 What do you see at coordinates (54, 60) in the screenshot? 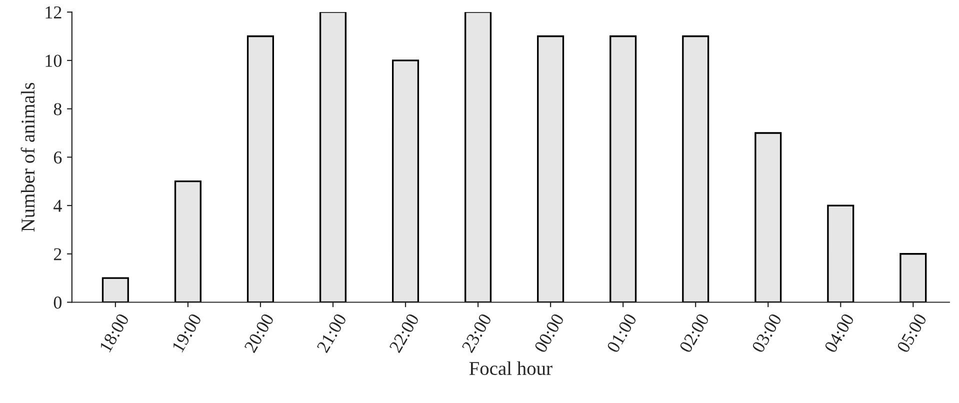
I see `y-tick-label: 10` at bounding box center [54, 60].